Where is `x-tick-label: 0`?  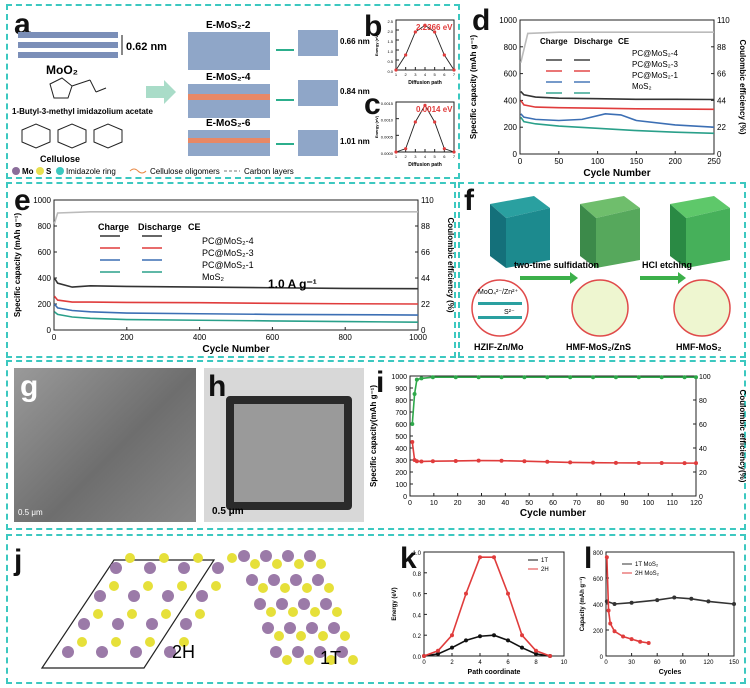 x-tick-label: 0 is located at coordinates (606, 663).